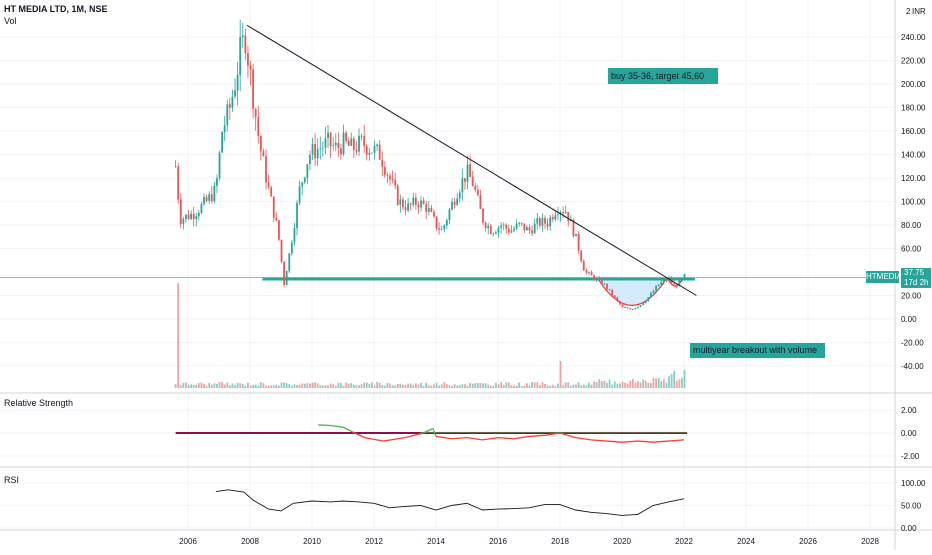 The image size is (932, 555). I want to click on price-tick-label: 200.00, so click(913, 84).